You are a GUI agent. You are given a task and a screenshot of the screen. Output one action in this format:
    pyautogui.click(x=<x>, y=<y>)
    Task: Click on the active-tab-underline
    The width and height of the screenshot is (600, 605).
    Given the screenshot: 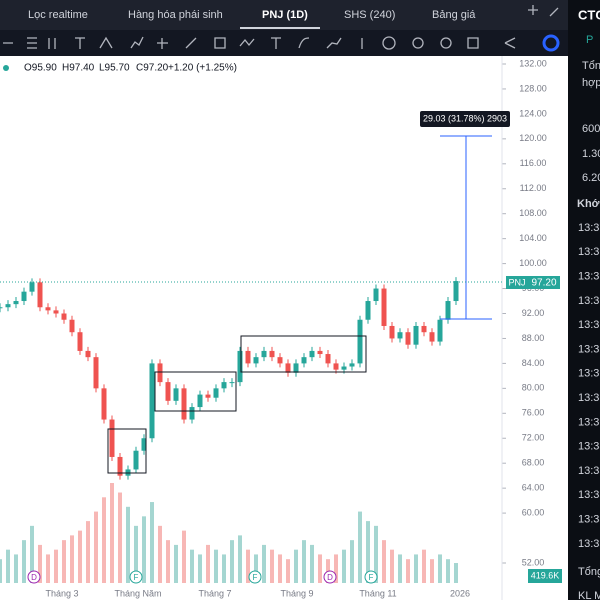 What is the action you would take?
    pyautogui.click(x=280, y=28)
    